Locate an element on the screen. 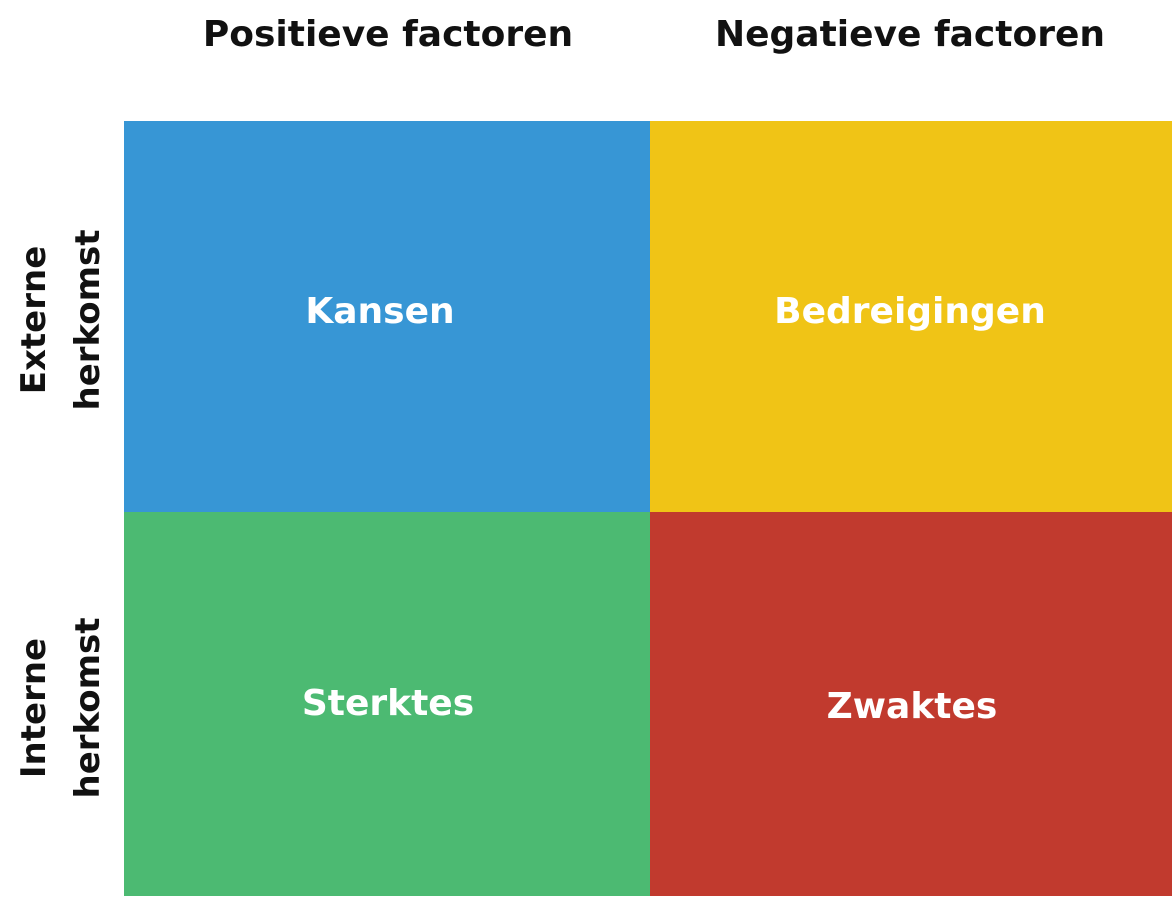 This screenshot has height=900, width=1172. row-header: Externe is located at coordinates (34, 320).